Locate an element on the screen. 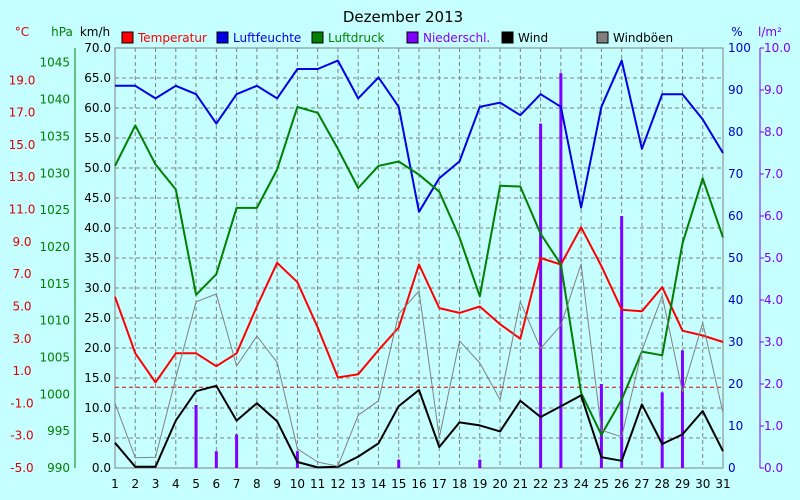 This screenshot has height=500, width=800. humidity-tick-label: 40 is located at coordinates (735, 300).